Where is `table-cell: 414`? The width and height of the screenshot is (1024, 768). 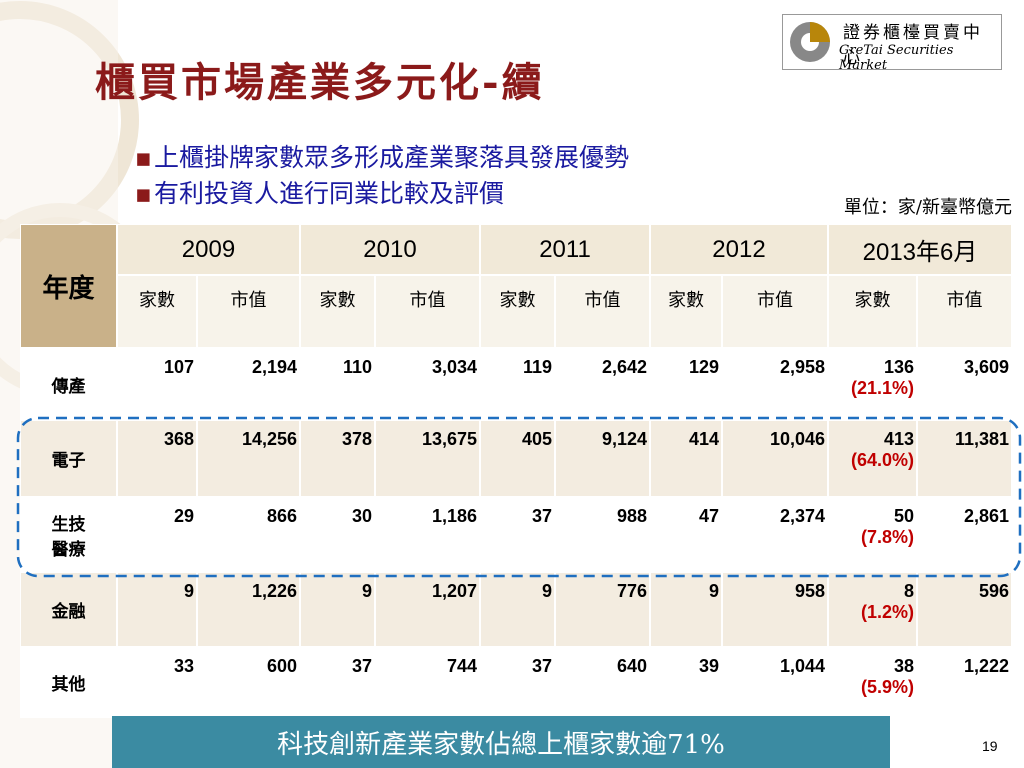 table-cell: 414 is located at coordinates (686, 458).